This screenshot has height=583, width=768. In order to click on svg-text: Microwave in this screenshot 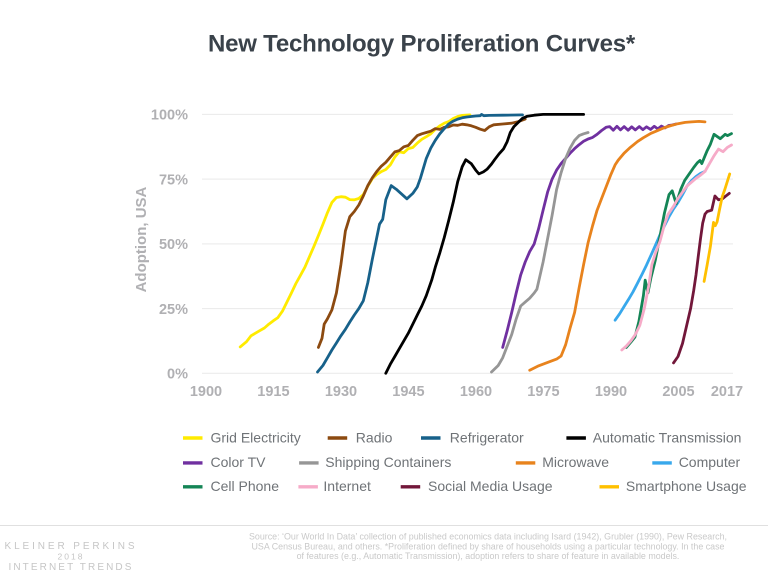, I will do `click(575, 462)`.